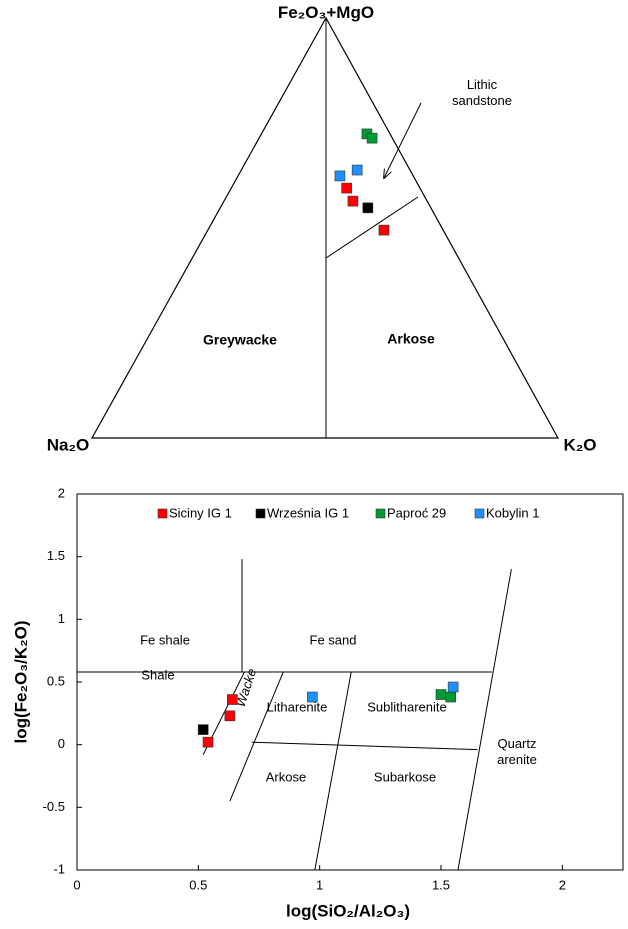  I want to click on vertex-label: K₂O, so click(579, 444).